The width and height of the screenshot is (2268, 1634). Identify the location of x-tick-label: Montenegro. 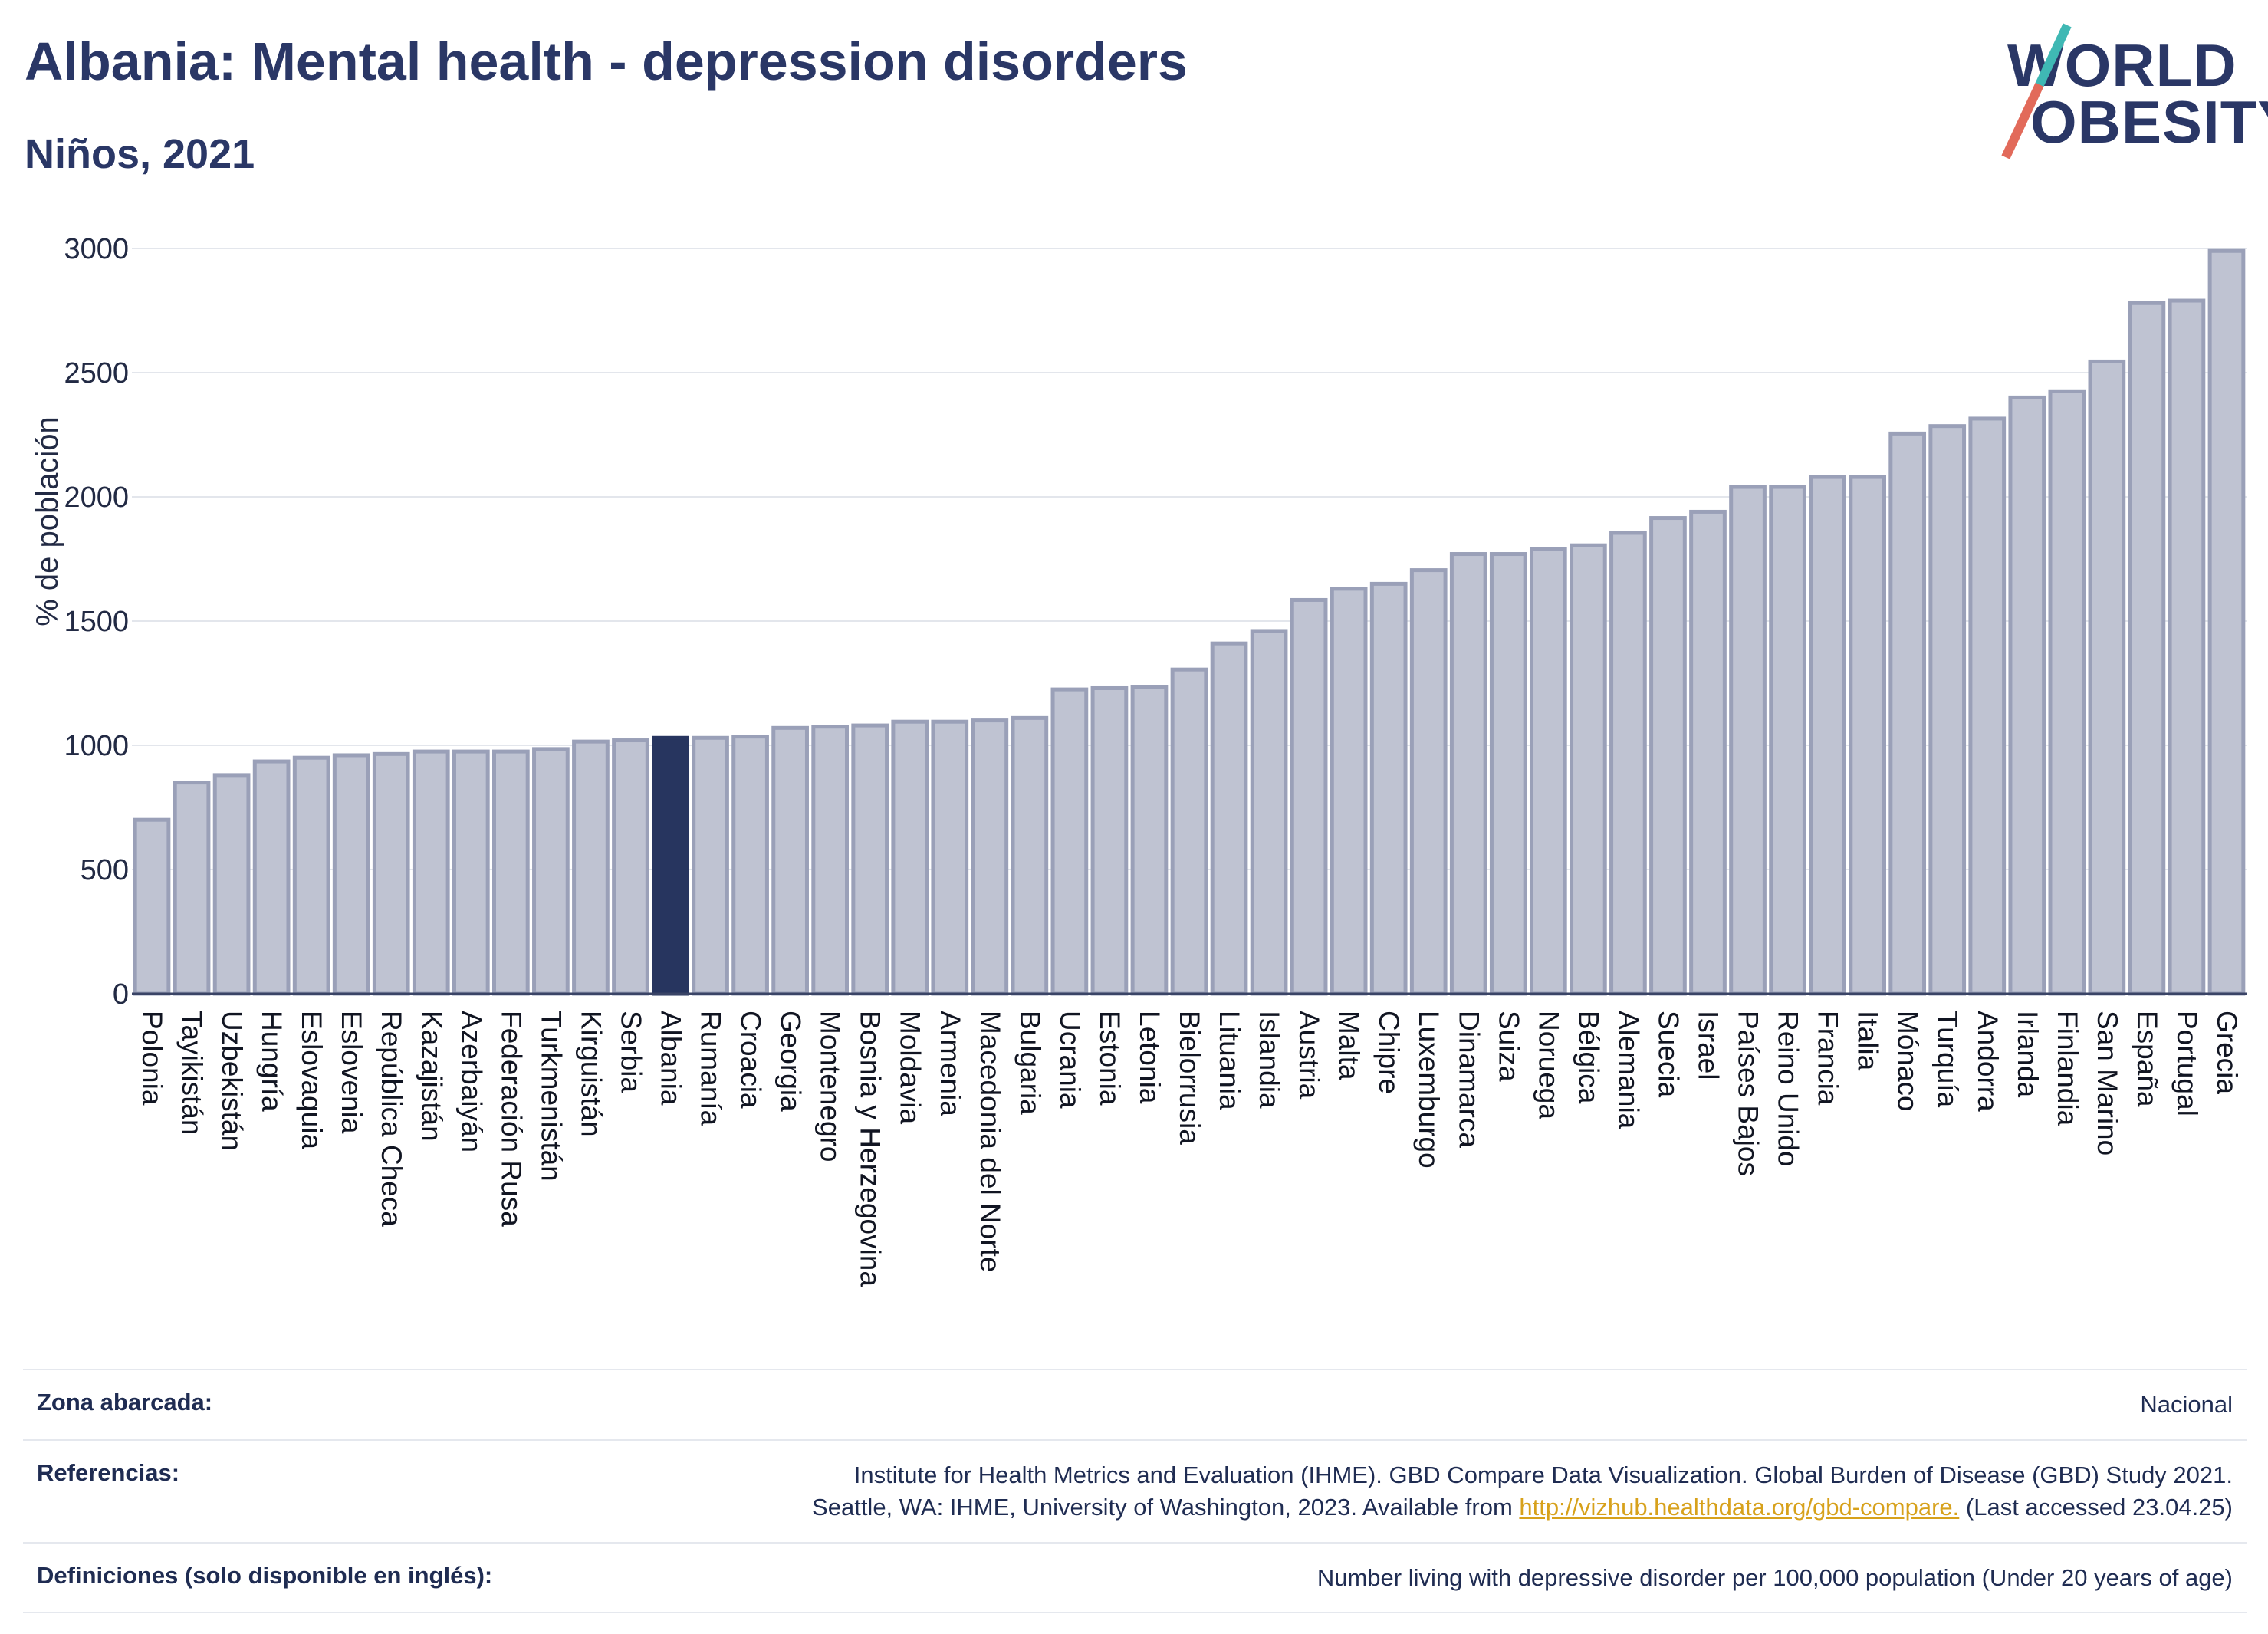
(830, 1086).